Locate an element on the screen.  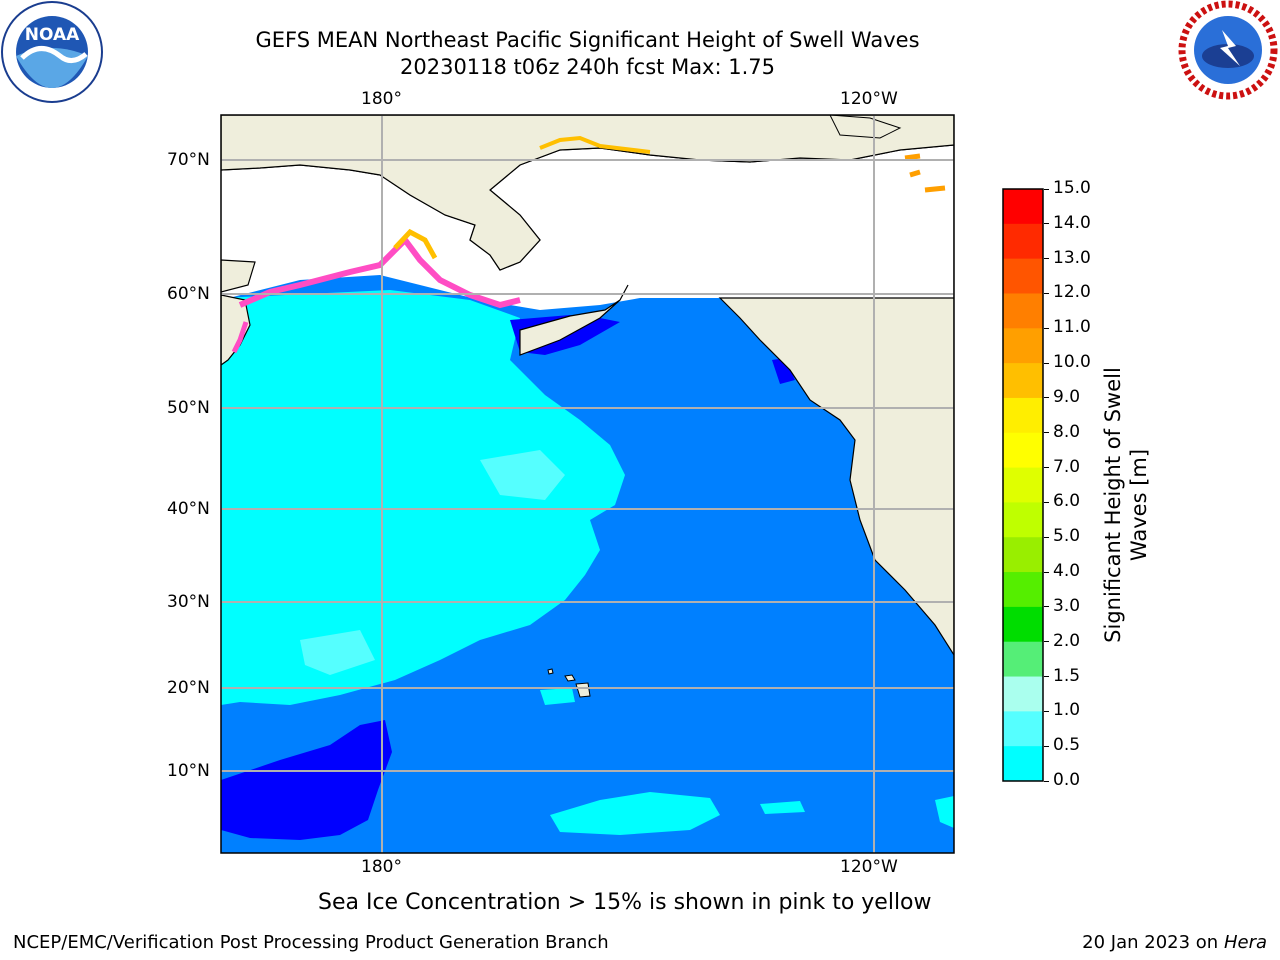
colorbar-title: Significant Height of Swell Waves [m] is located at coordinates (1130, 505).